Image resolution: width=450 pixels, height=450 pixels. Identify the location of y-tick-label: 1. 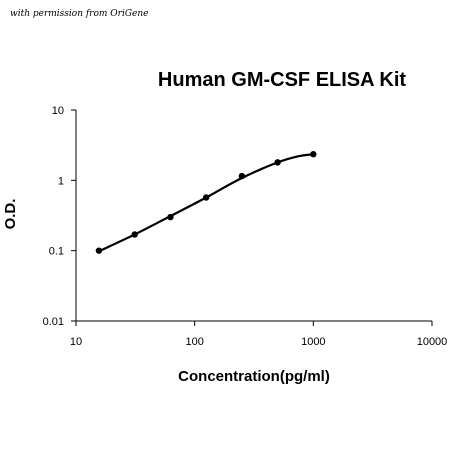
(61, 181).